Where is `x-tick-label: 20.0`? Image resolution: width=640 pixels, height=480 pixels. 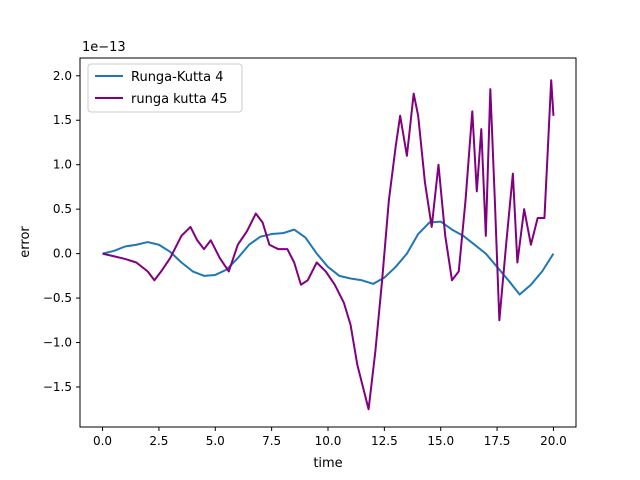 x-tick-label: 20.0 is located at coordinates (553, 441).